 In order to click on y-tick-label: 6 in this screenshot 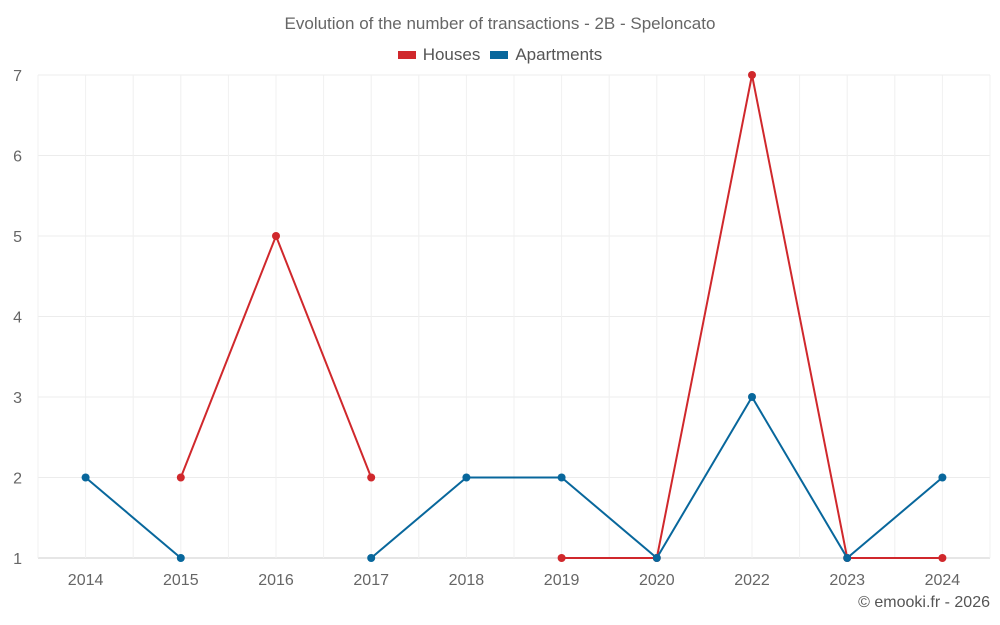, I will do `click(17, 157)`.